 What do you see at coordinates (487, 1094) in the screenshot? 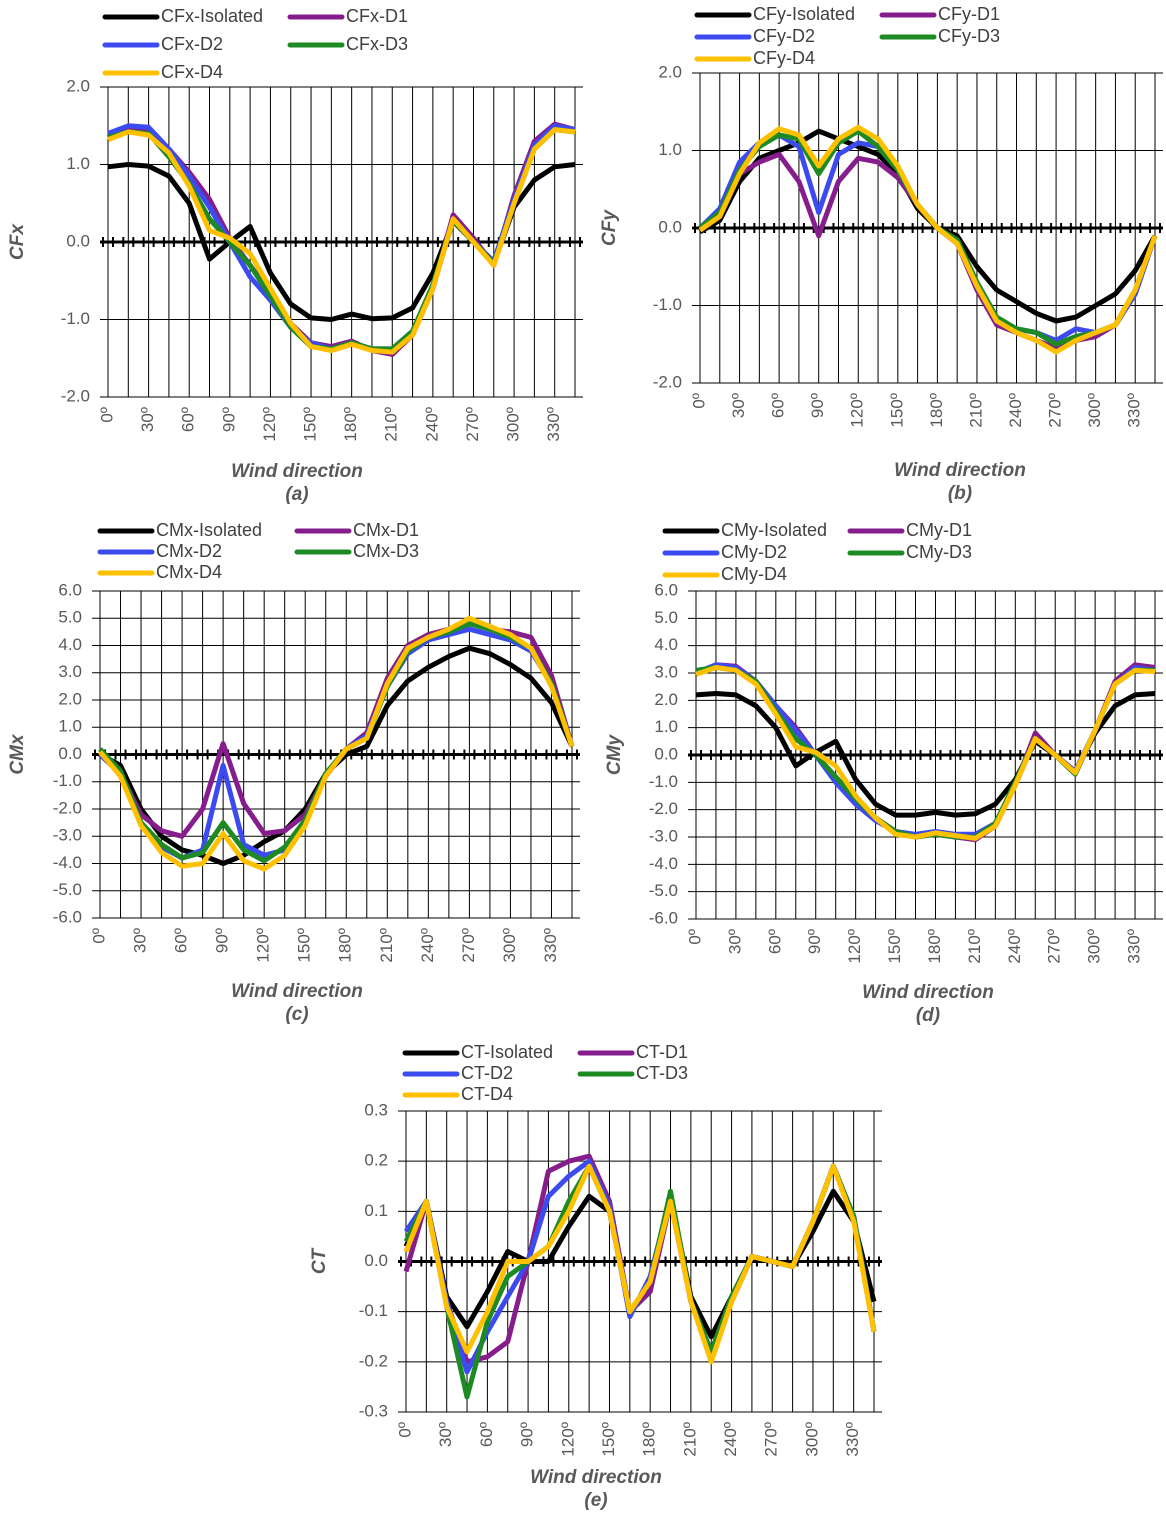
I see `legend-label: CT-D4` at bounding box center [487, 1094].